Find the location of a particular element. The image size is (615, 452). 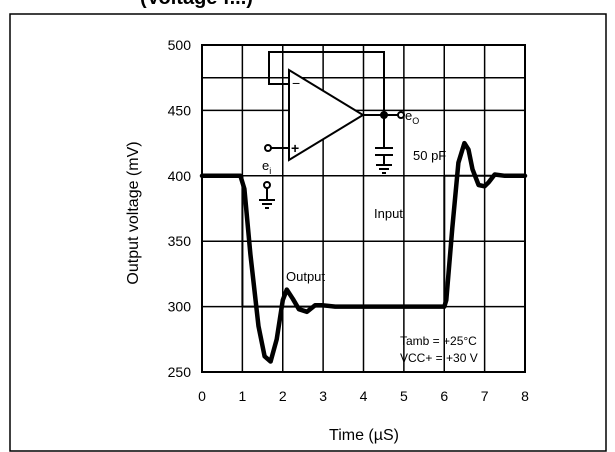

feedback-wire is located at coordinates (326, 83).